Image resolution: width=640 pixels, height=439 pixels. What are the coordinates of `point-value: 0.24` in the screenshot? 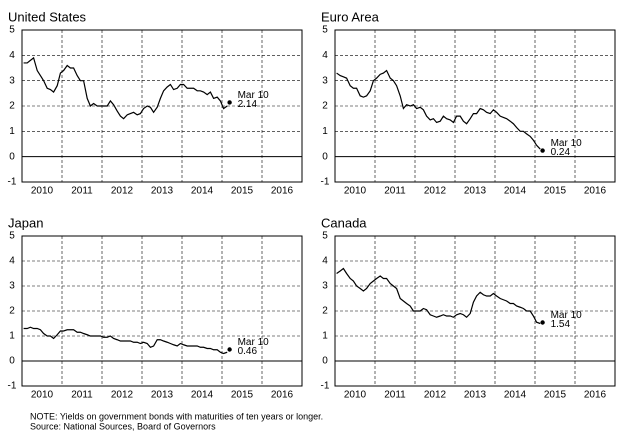 It's located at (561, 152).